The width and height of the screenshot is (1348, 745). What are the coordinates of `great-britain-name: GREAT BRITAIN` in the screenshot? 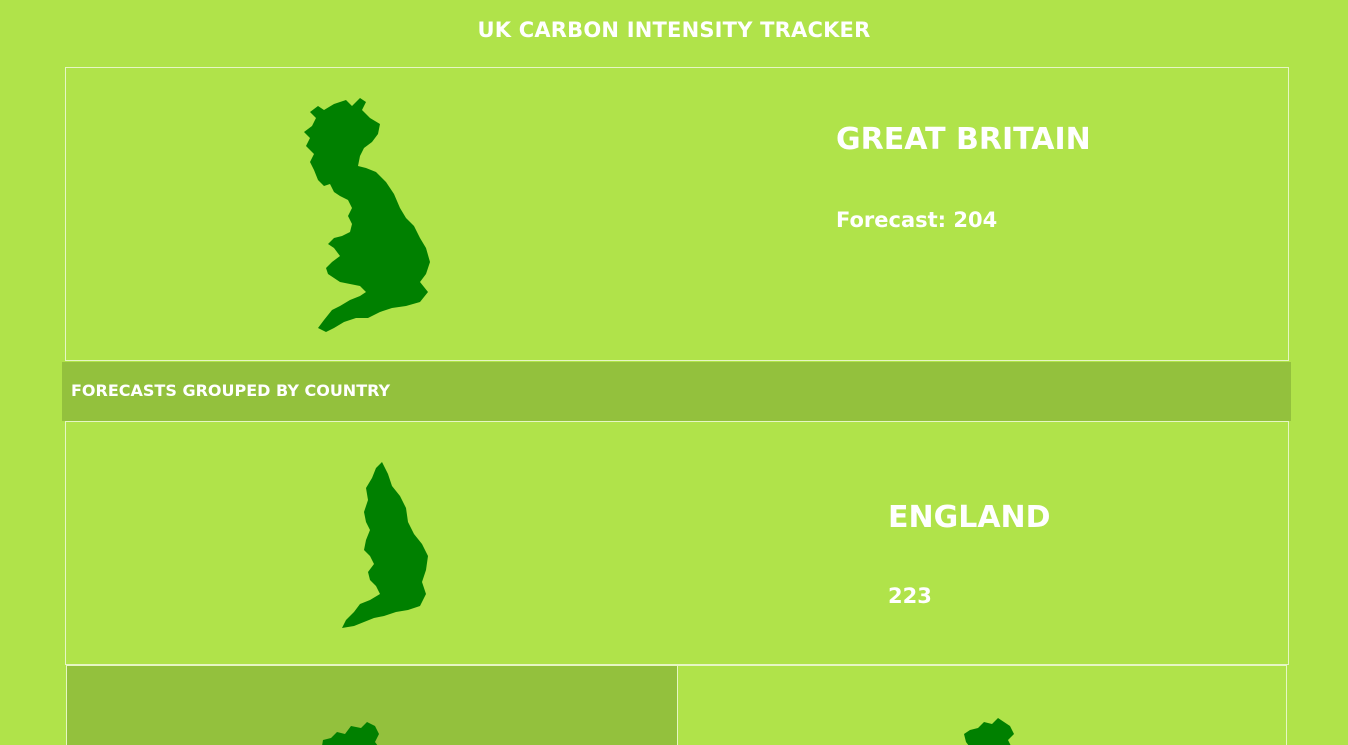 It's located at (963, 139).